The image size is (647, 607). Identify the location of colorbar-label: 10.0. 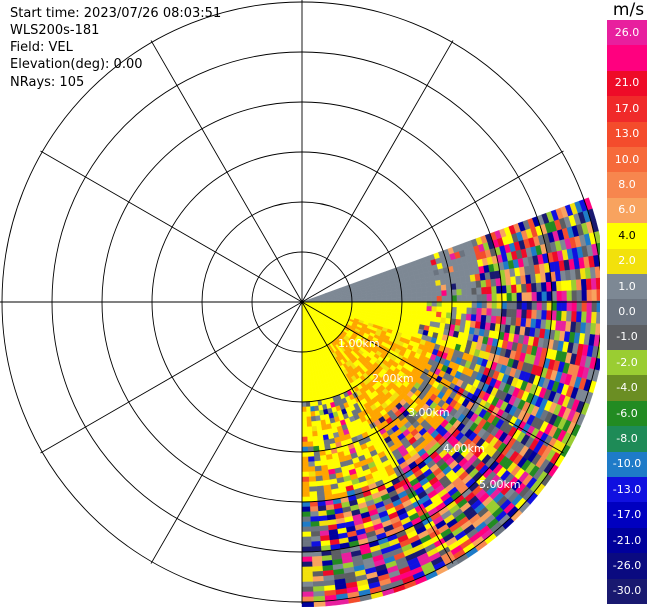
(627, 159).